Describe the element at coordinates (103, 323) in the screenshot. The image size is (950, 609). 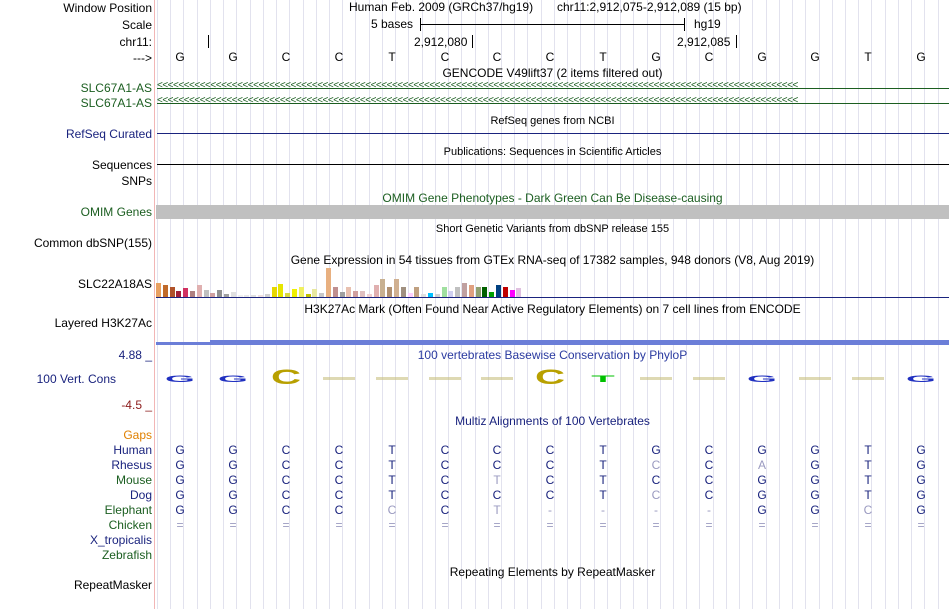
I see `h3k27ac-label: Layered H3K27Ac` at that location.